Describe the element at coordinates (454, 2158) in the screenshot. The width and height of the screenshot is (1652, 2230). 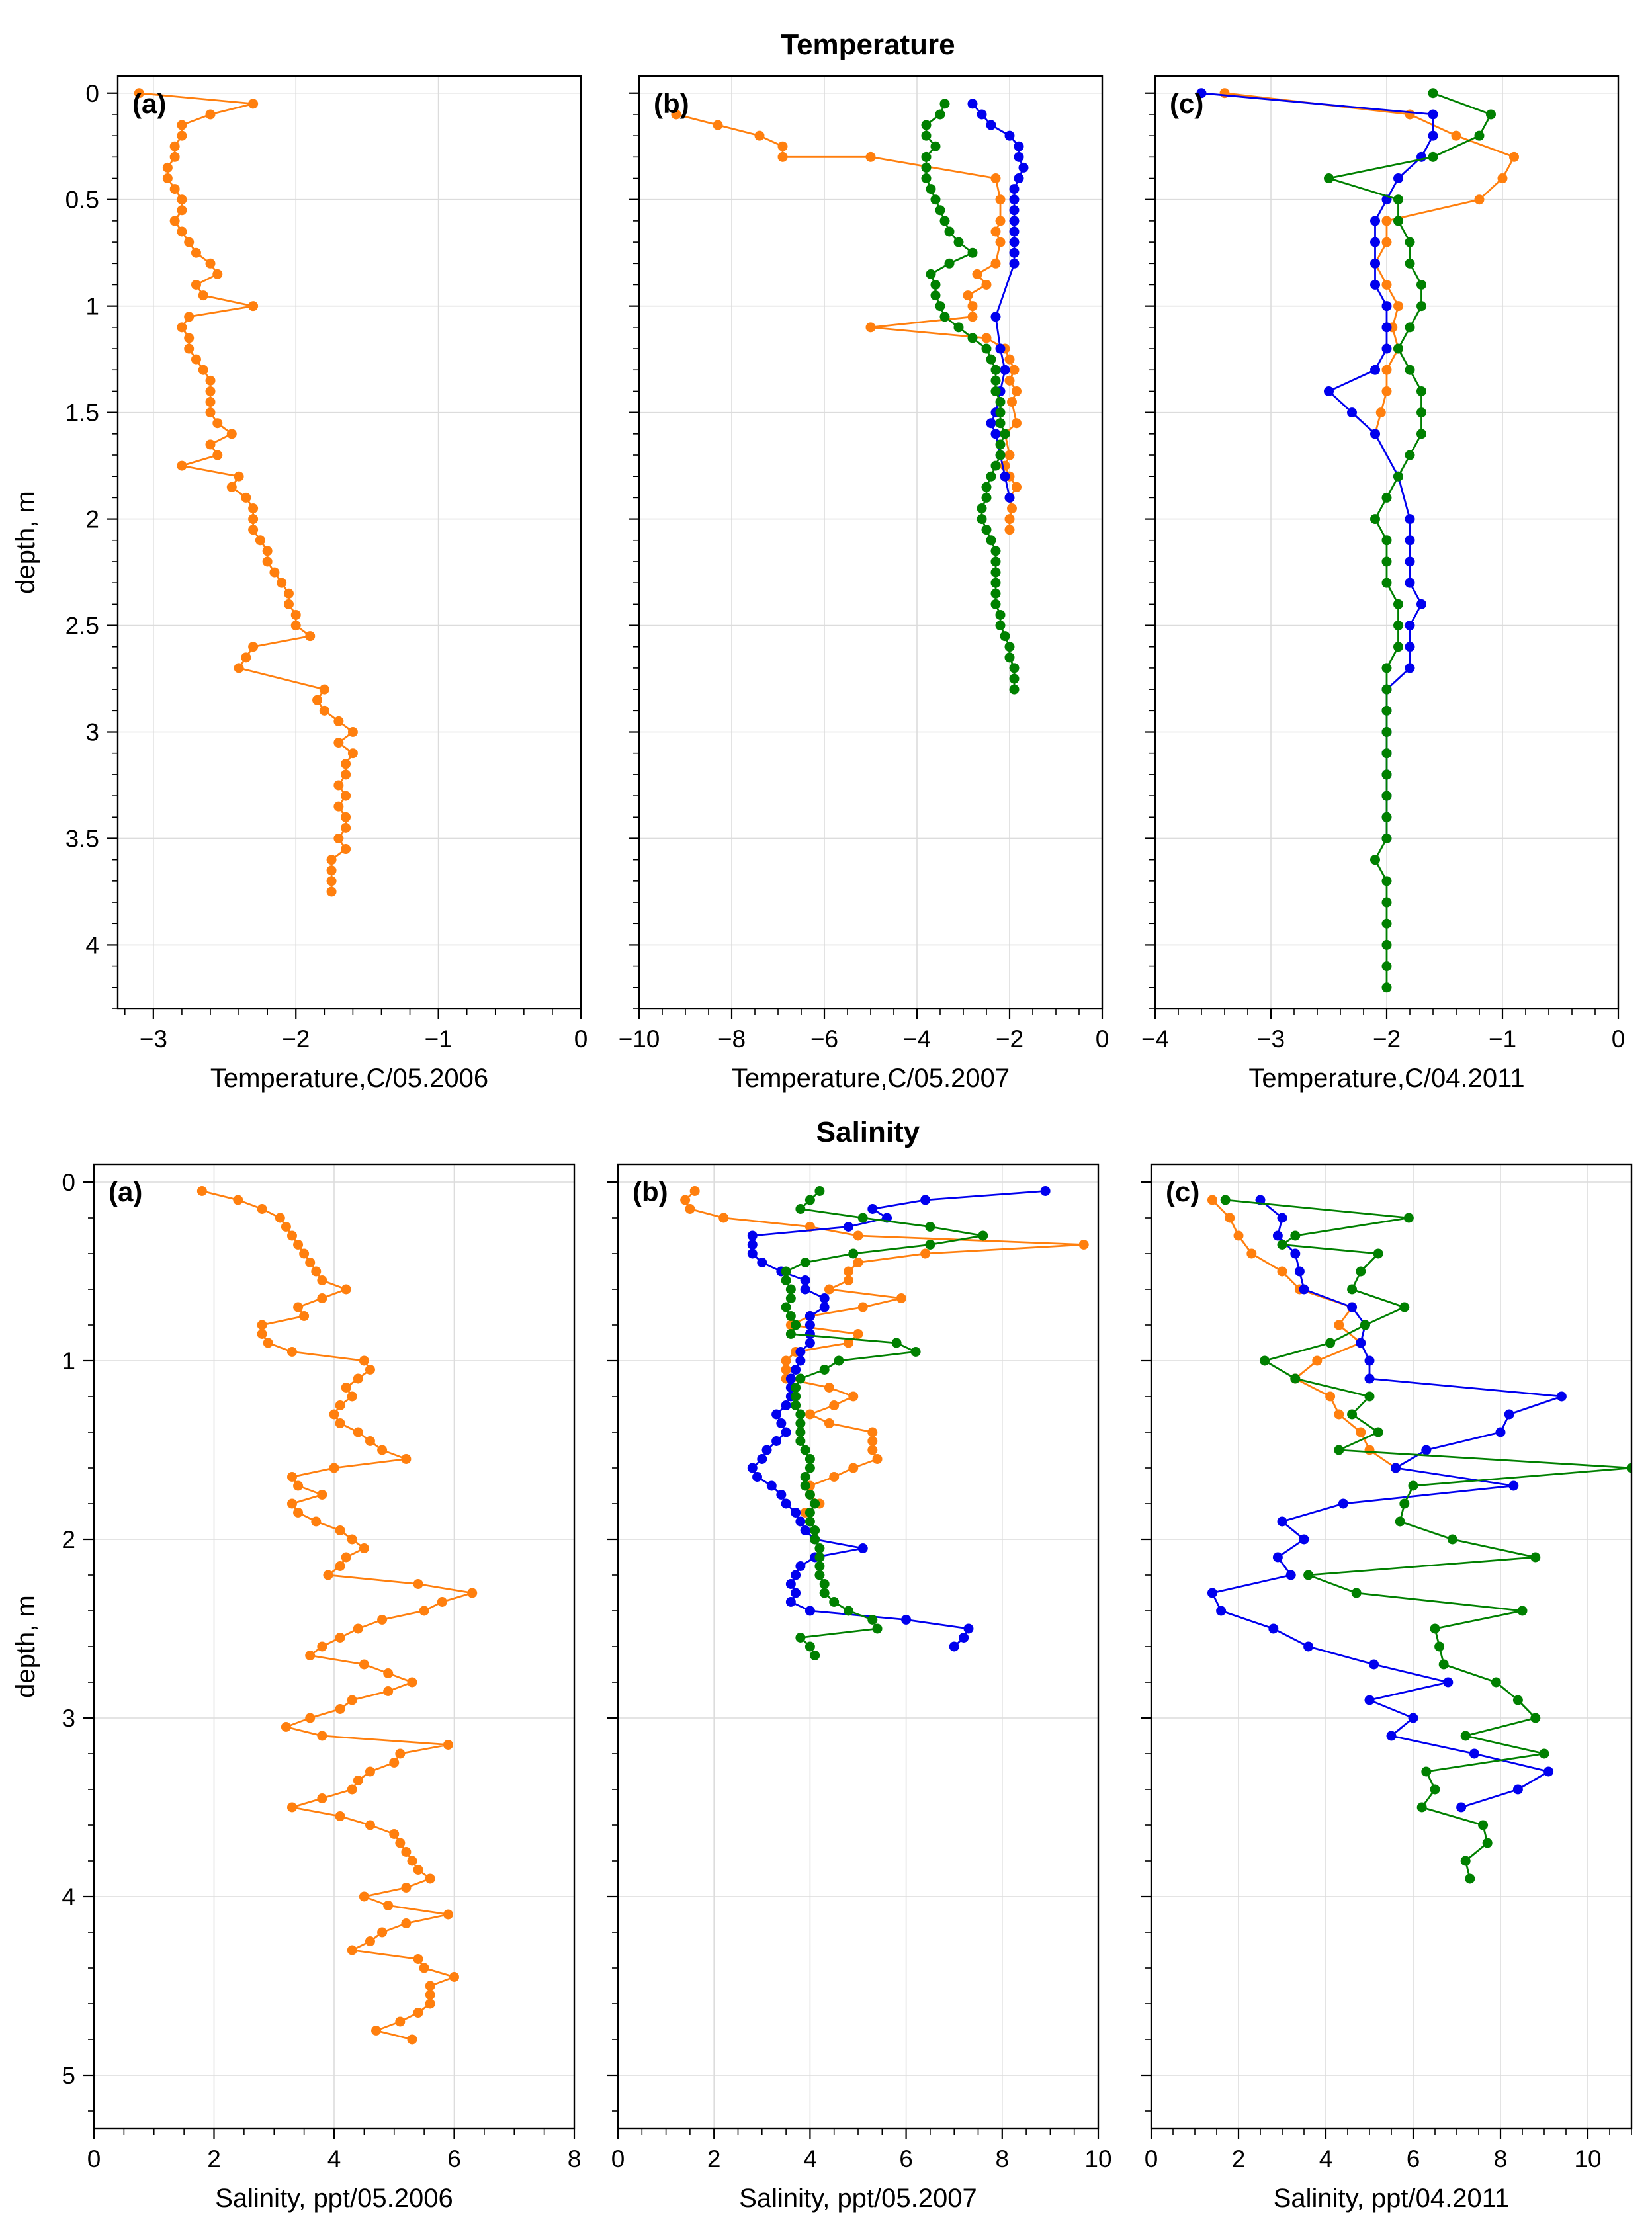
I see `x-tick-label: 6` at that location.